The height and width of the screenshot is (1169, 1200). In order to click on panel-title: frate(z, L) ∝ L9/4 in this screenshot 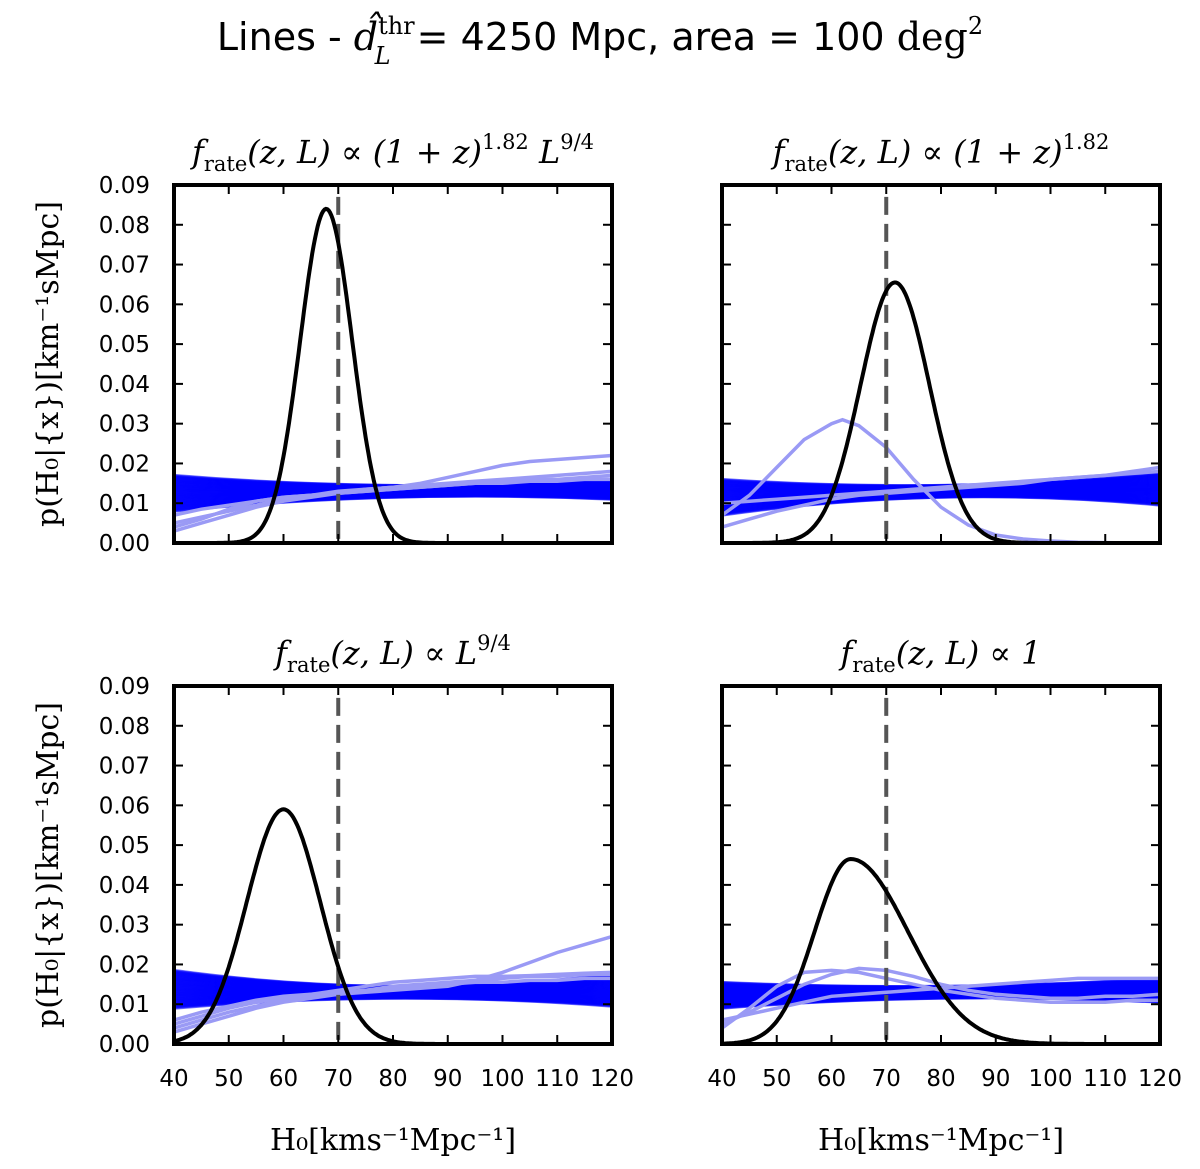, I will do `click(392, 654)`.